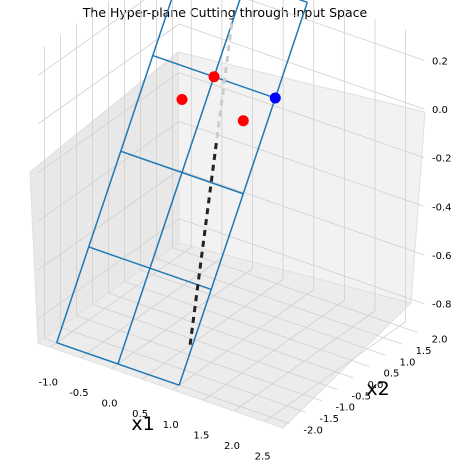 This screenshot has height=465, width=456. Describe the element at coordinates (345, 408) in the screenshot. I see `y-tick-label: -1.0` at that location.